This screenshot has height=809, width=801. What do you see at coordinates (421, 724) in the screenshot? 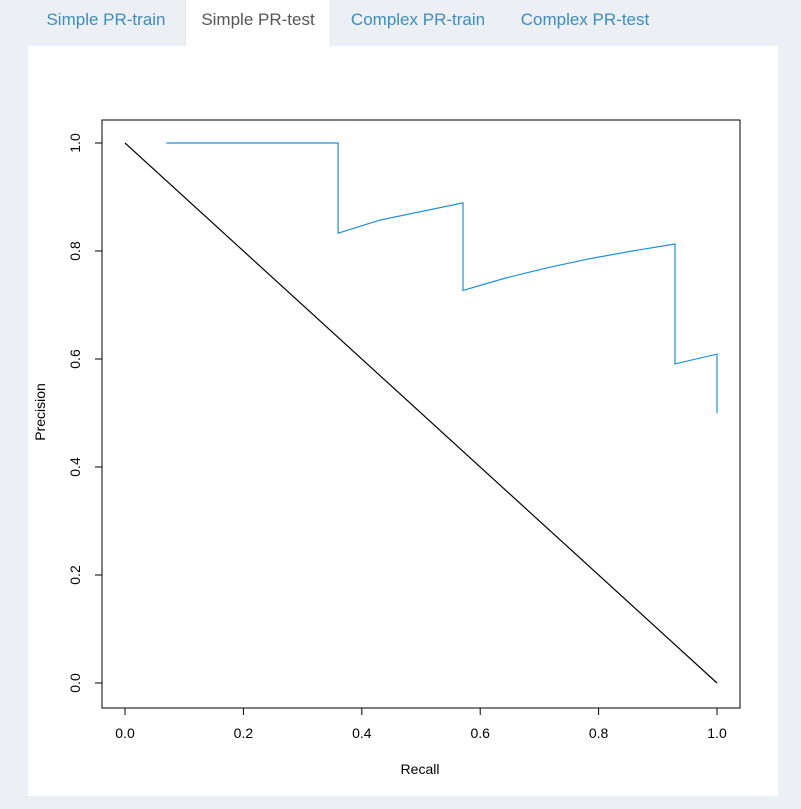
I see `x-axis: 0.0 0.2 0.4 0.6 0.8 1.0` at bounding box center [421, 724].